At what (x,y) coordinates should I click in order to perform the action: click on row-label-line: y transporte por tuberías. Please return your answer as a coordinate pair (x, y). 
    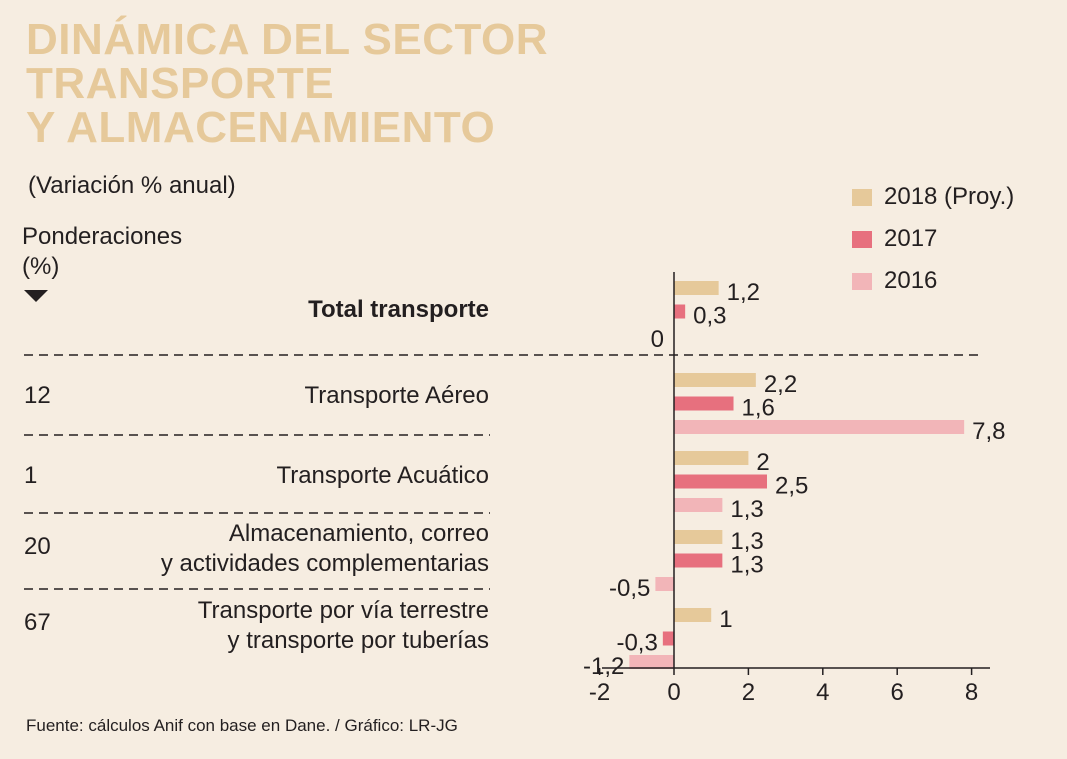
    Looking at the image, I should click on (358, 640).